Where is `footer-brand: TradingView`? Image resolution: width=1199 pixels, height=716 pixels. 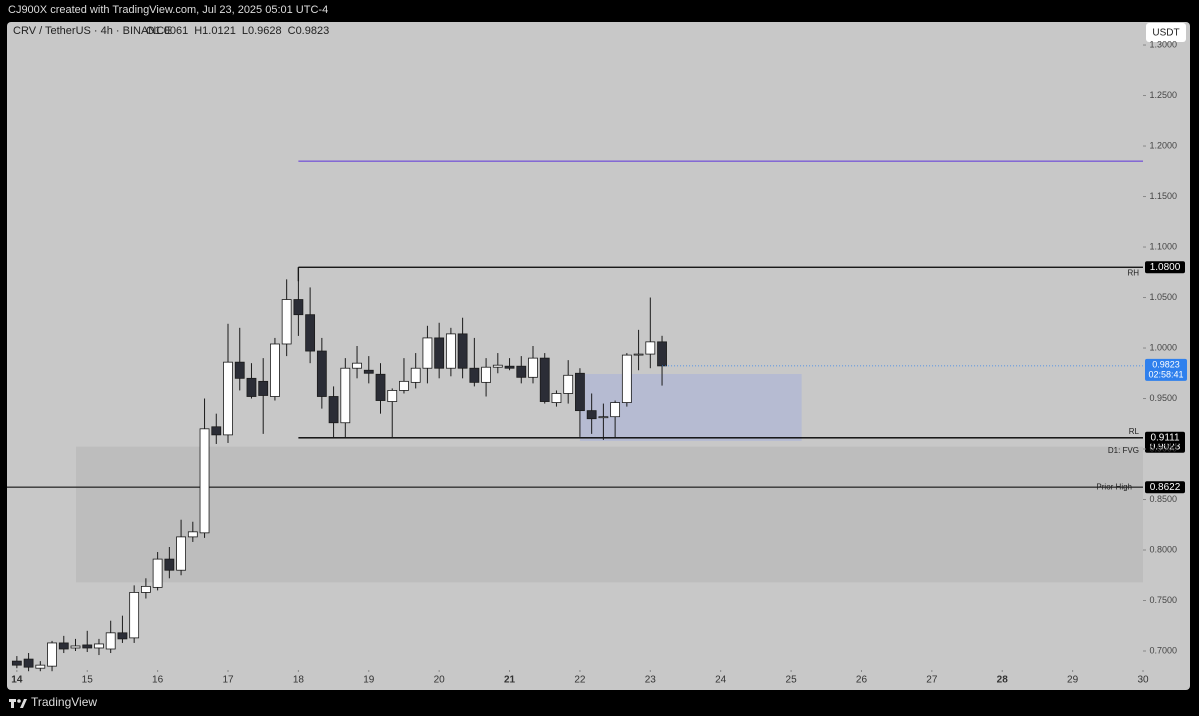
footer-brand: TradingView is located at coordinates (64, 702).